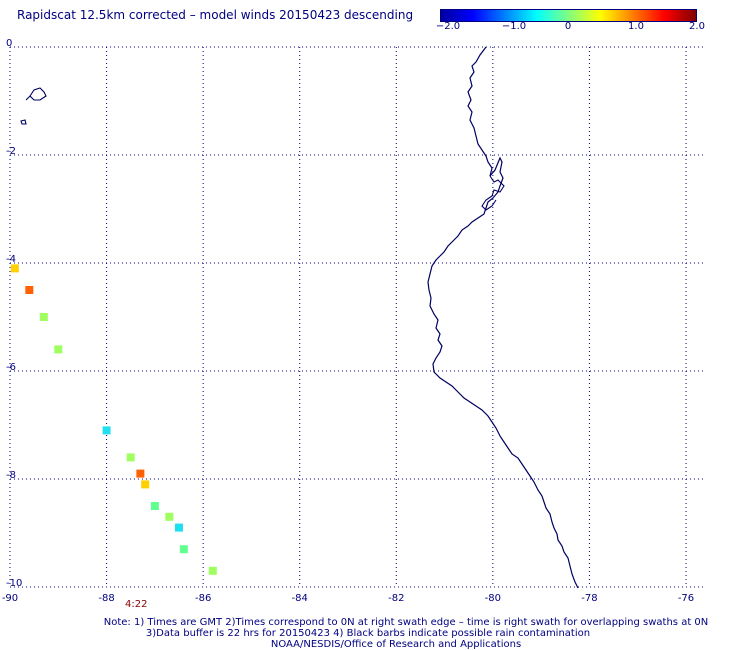  What do you see at coordinates (514, 26) in the screenshot?
I see `colorbar-tick: −1.0` at bounding box center [514, 26].